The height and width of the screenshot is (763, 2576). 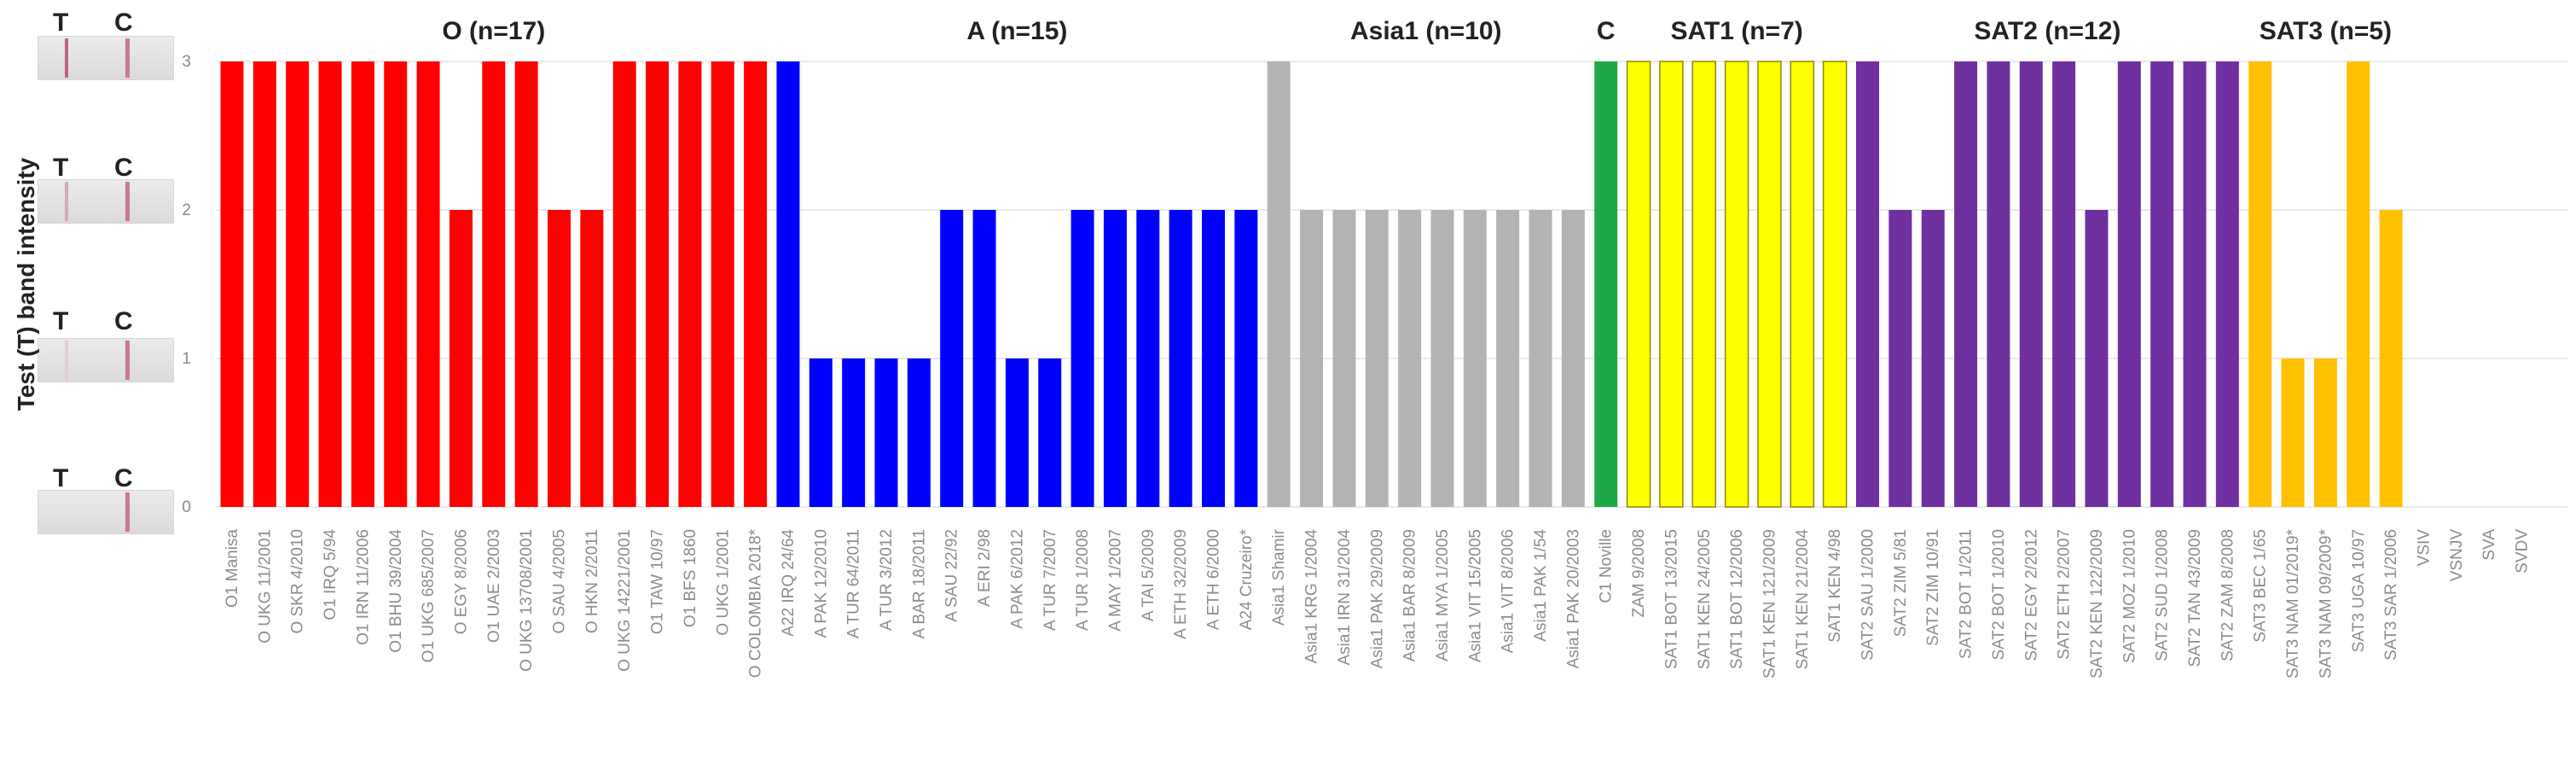 I want to click on x-tick-label: Asia1 Shamir, so click(x=1279, y=577).